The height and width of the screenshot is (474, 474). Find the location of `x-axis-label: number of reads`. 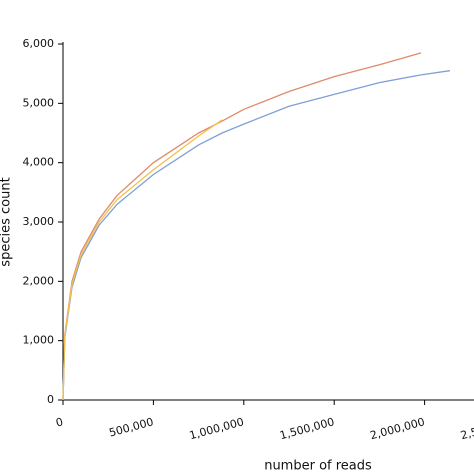

x-axis-label: number of reads is located at coordinates (318, 466).